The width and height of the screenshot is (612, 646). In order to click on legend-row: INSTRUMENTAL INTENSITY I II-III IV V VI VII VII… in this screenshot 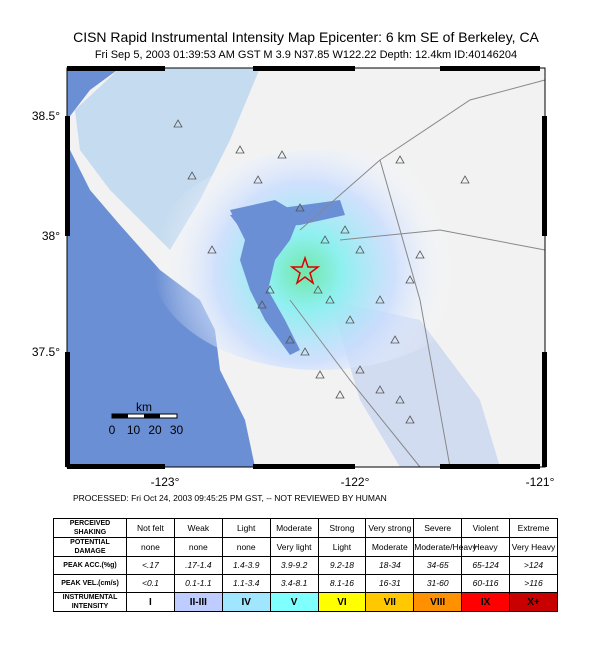, I will do `click(305, 602)`.